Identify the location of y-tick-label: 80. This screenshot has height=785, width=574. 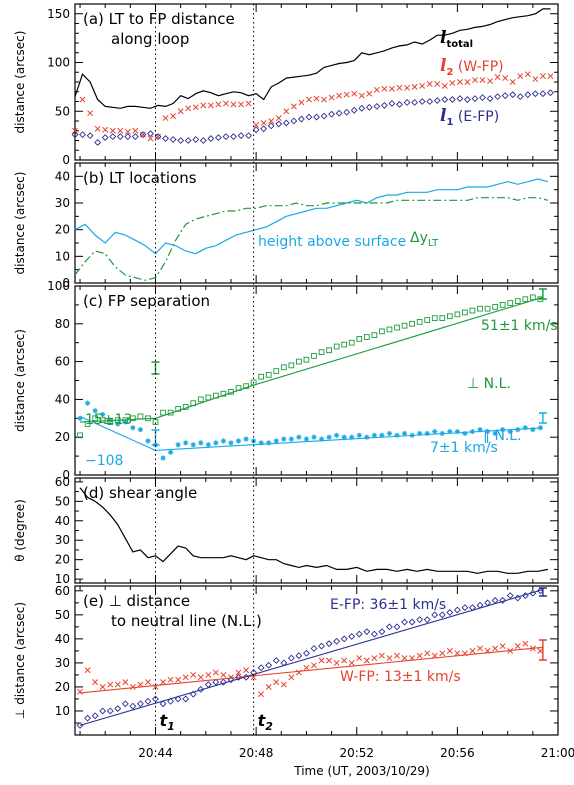
(62, 324).